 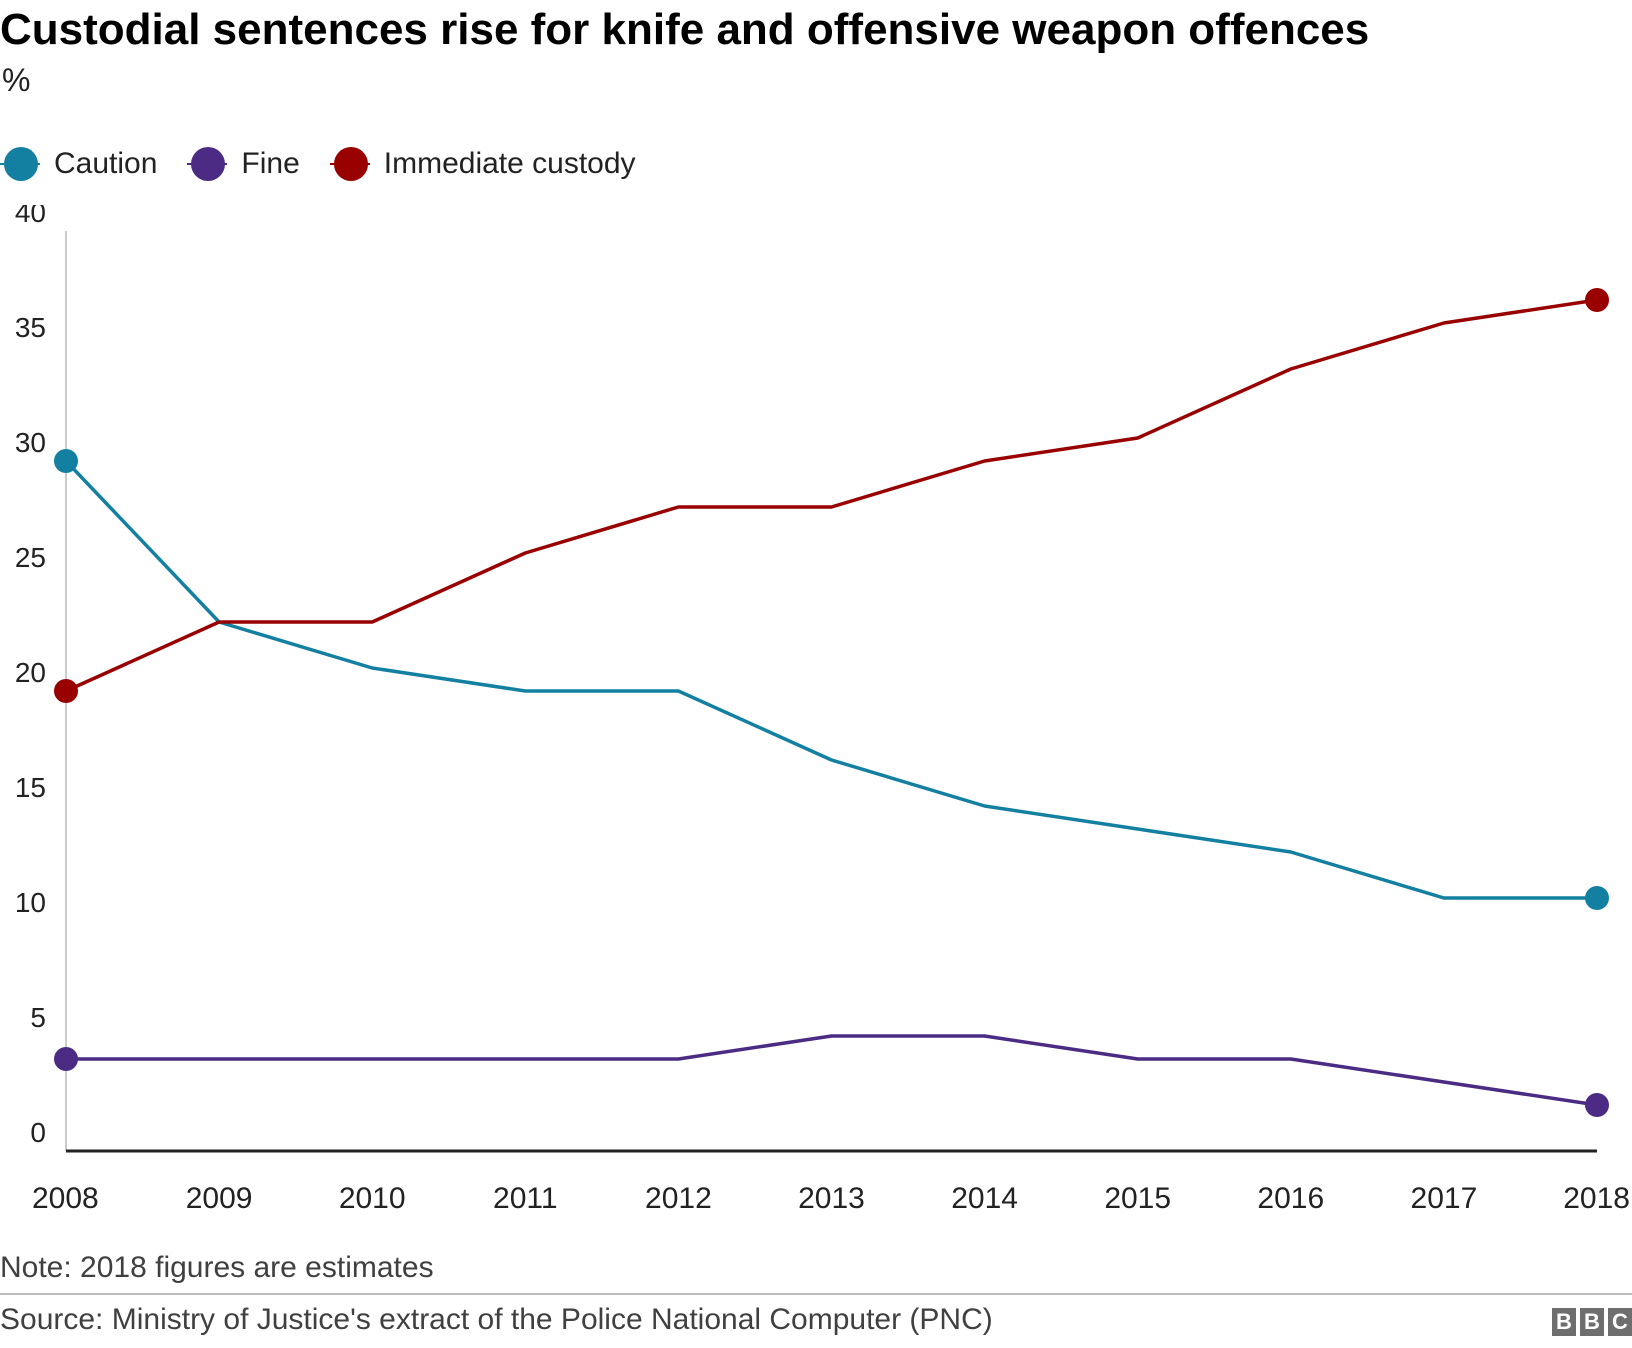 I want to click on y-tick-label: 20, so click(x=30, y=672).